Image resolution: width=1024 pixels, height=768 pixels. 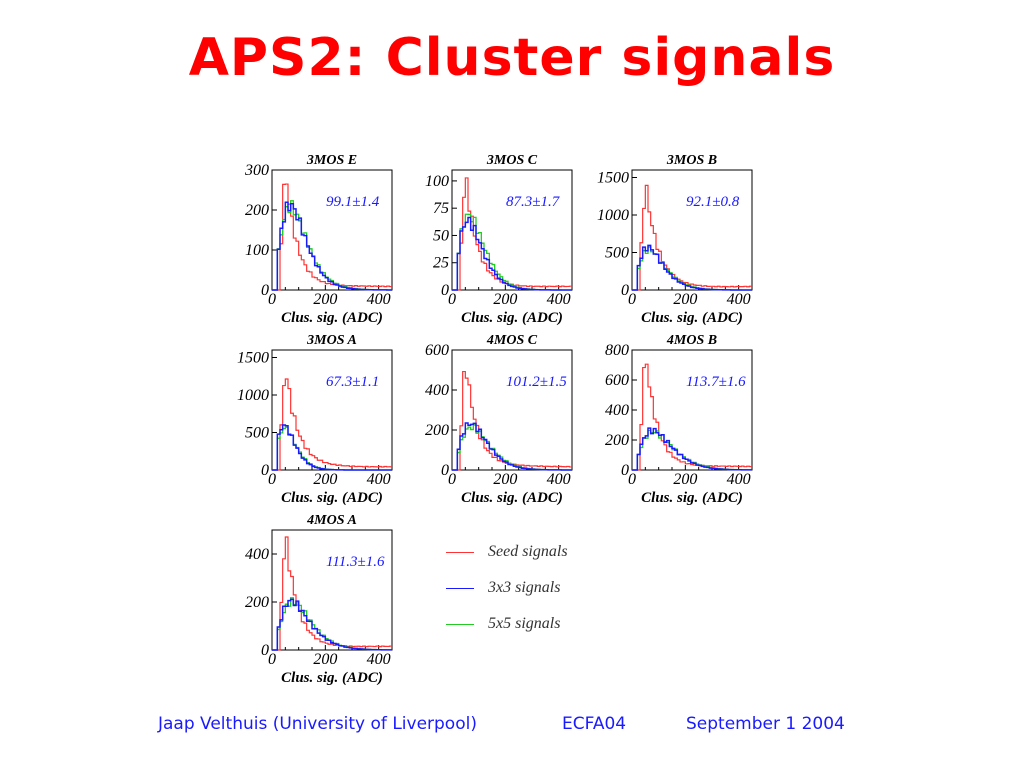 What do you see at coordinates (460, 588) in the screenshot?
I see `legend-swatch-3x3` at bounding box center [460, 588].